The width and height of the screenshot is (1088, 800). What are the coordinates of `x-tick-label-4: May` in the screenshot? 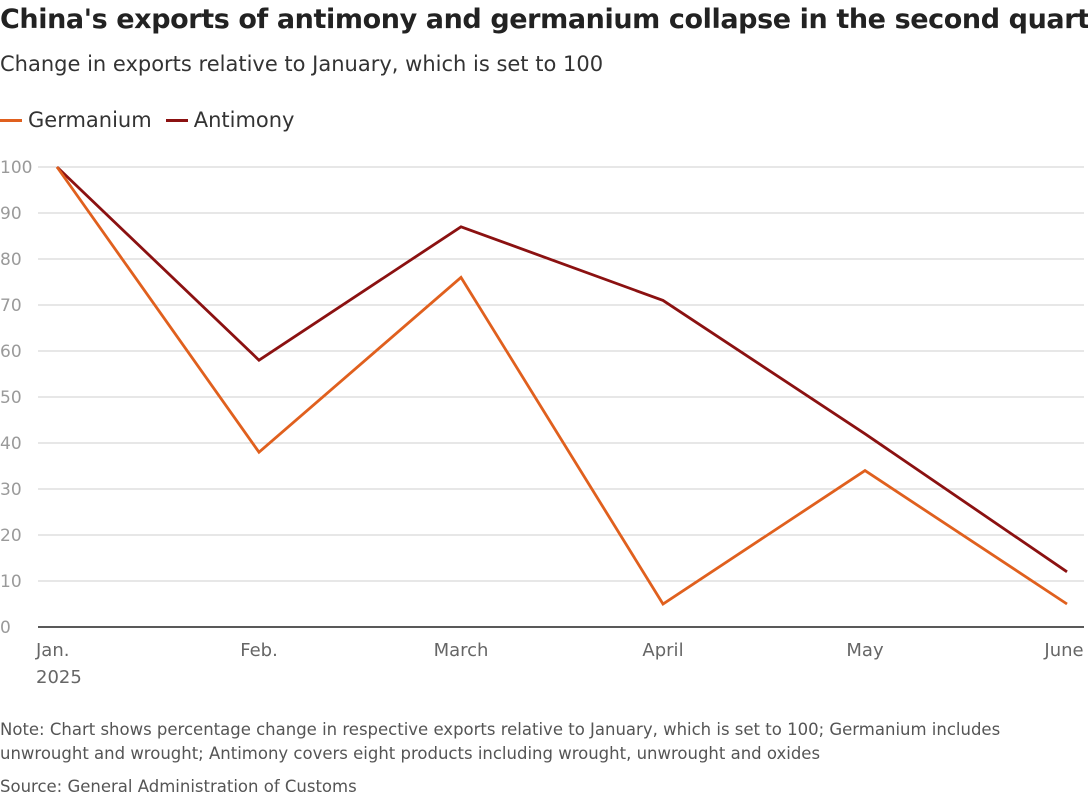 It's located at (865, 650).